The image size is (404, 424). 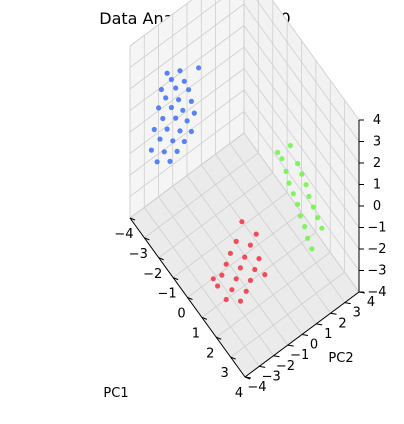 I want to click on z-tick-label: 4, so click(x=377, y=120).